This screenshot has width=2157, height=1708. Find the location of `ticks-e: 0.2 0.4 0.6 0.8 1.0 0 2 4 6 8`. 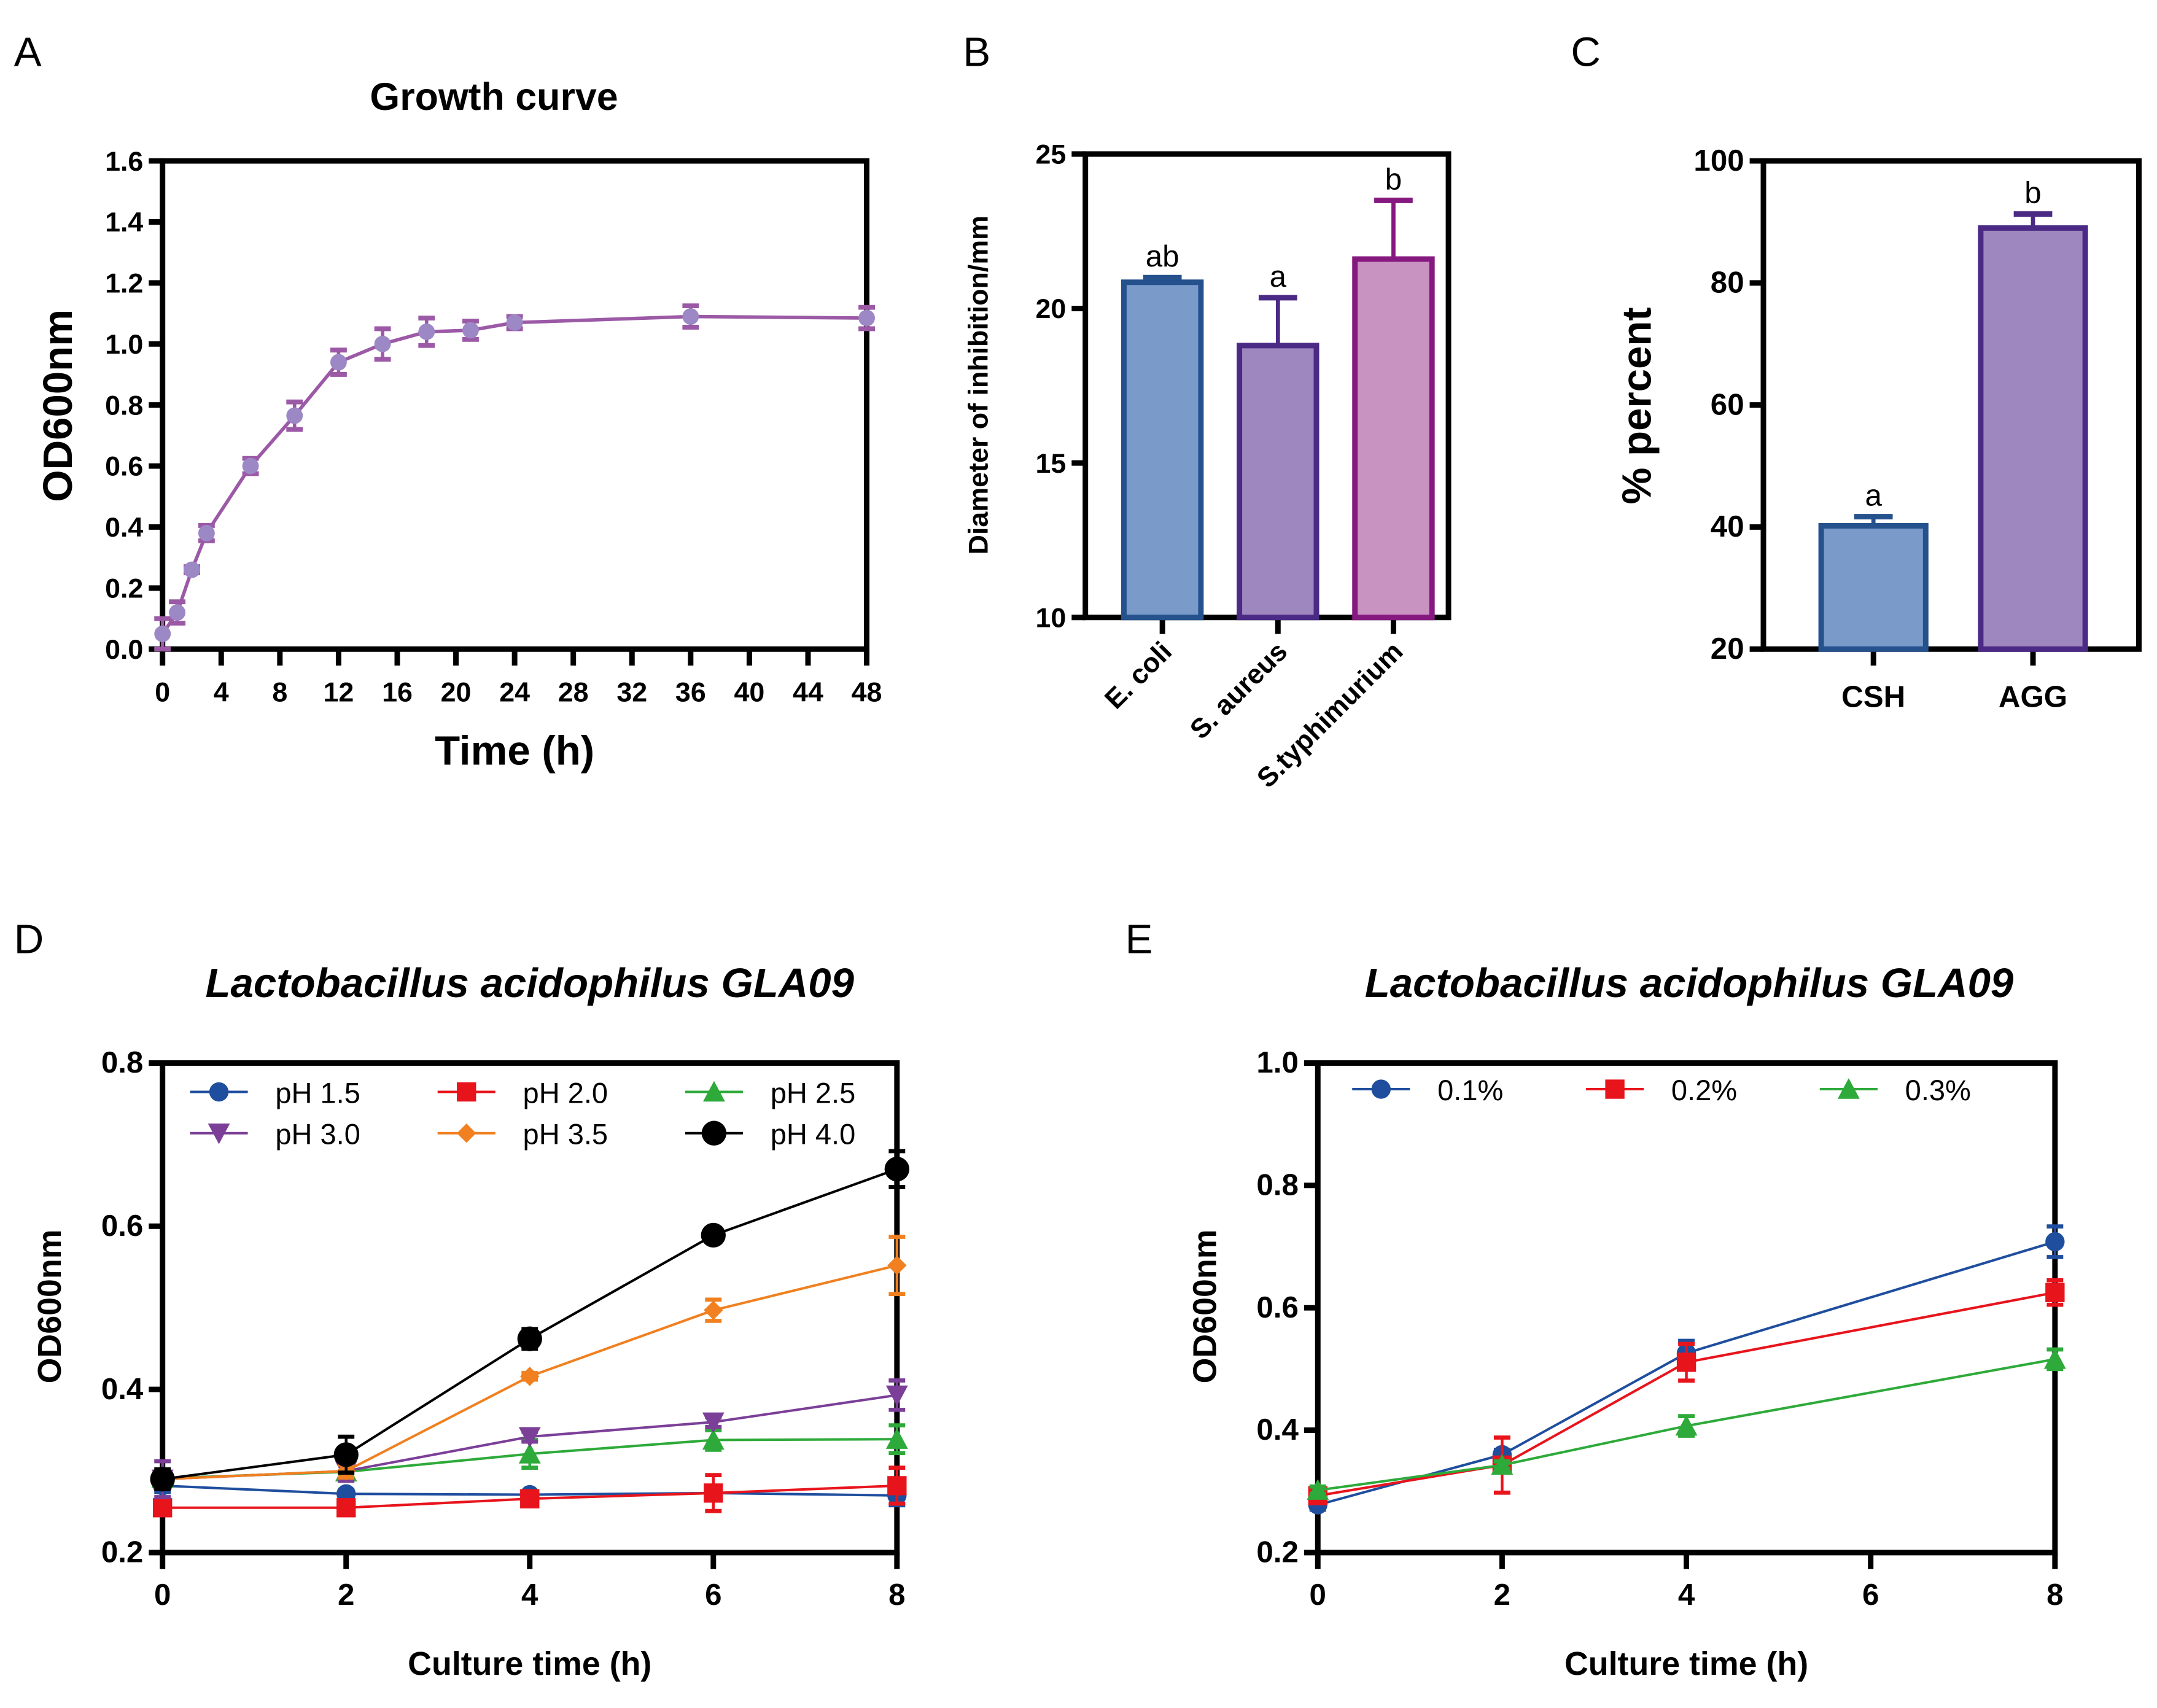

ticks-e: 0.2 0.4 0.6 0.8 1.0 0 2 4 6 8 is located at coordinates (1660, 1329).